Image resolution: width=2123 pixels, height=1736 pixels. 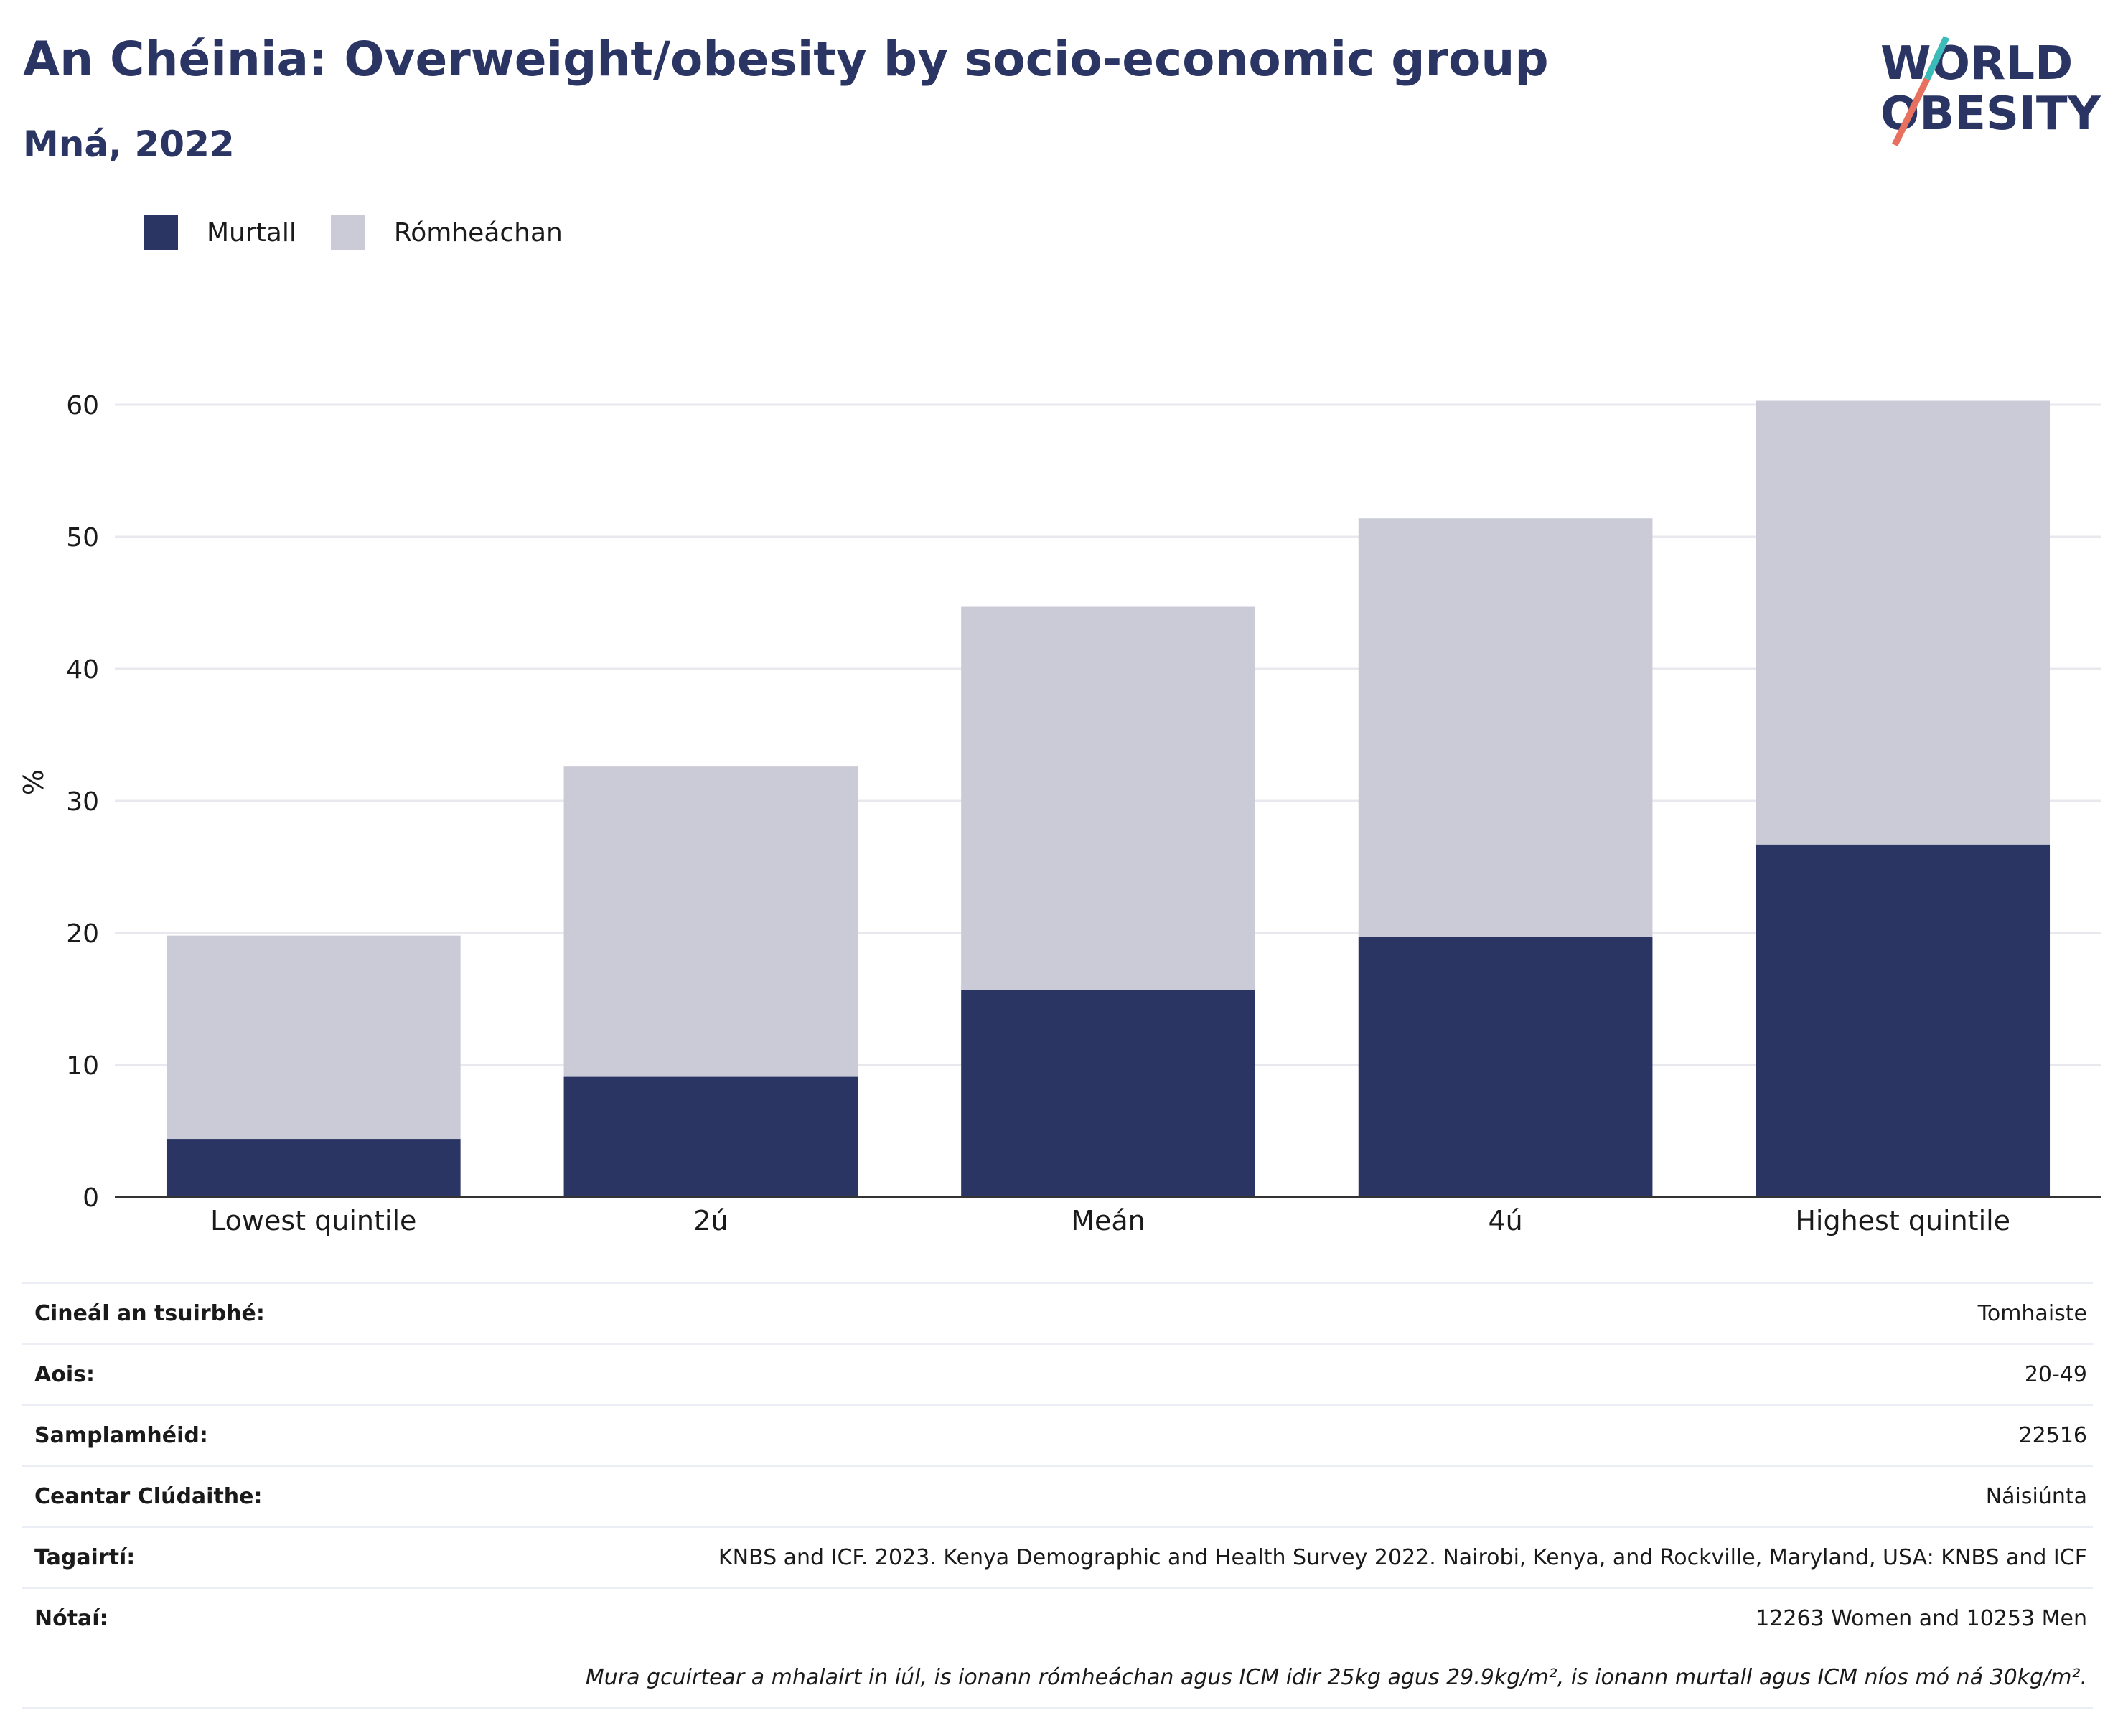 I want to click on y-tick-label: 60, so click(x=82, y=406).